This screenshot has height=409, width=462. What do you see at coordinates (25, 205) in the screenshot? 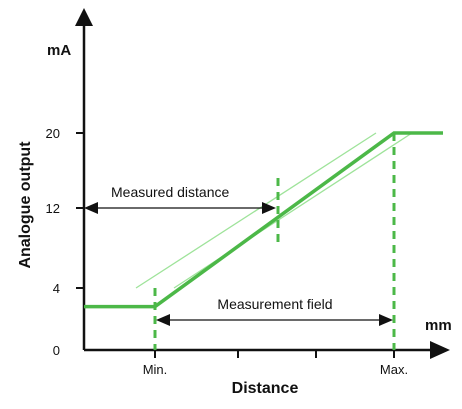
I see `y-axis-title: Analogue output` at bounding box center [25, 205].